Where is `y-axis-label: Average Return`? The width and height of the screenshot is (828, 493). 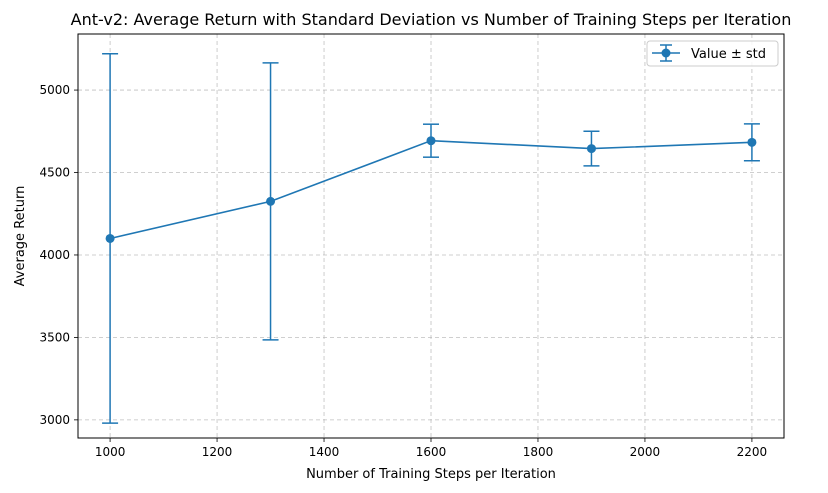
y-axis-label: Average Return is located at coordinates (20, 236).